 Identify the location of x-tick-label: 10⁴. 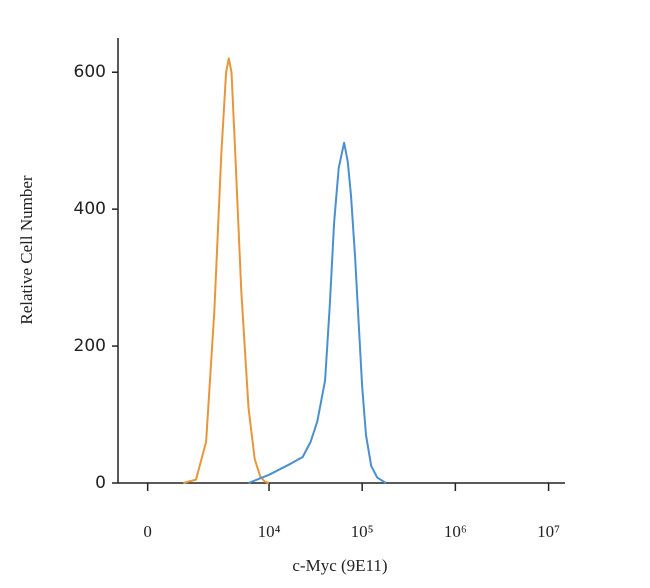
(269, 531).